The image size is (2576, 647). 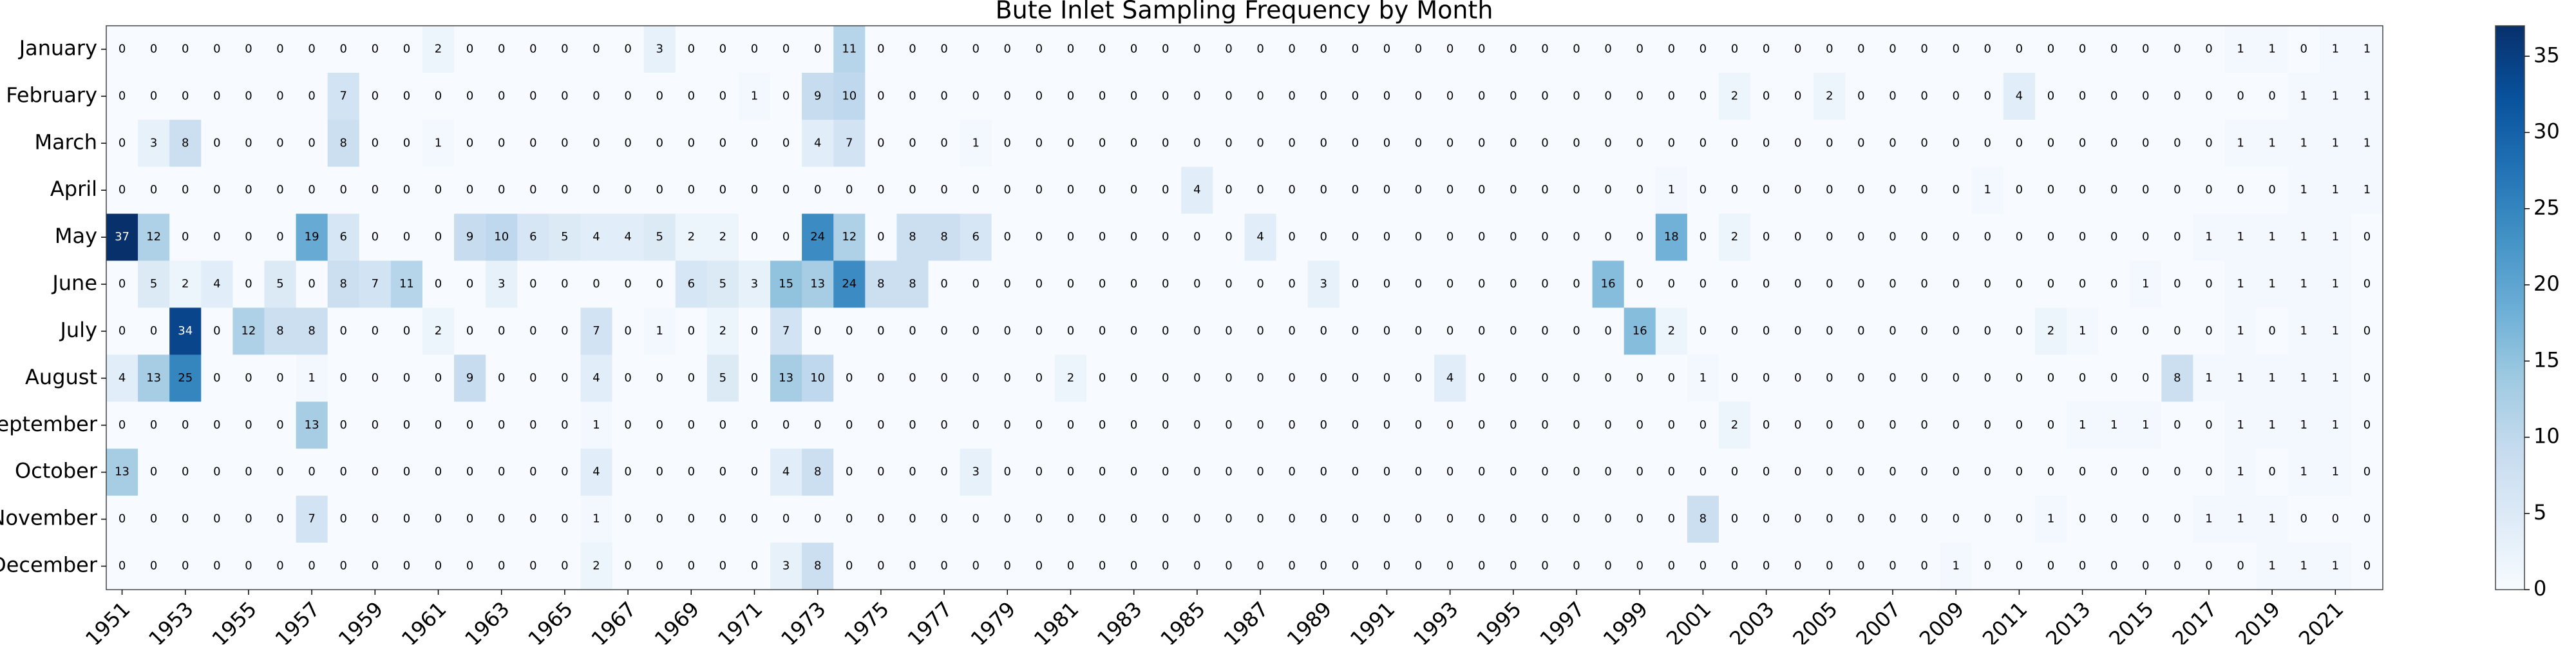 I want to click on x-tick-label: 2005, so click(x=1815, y=620).